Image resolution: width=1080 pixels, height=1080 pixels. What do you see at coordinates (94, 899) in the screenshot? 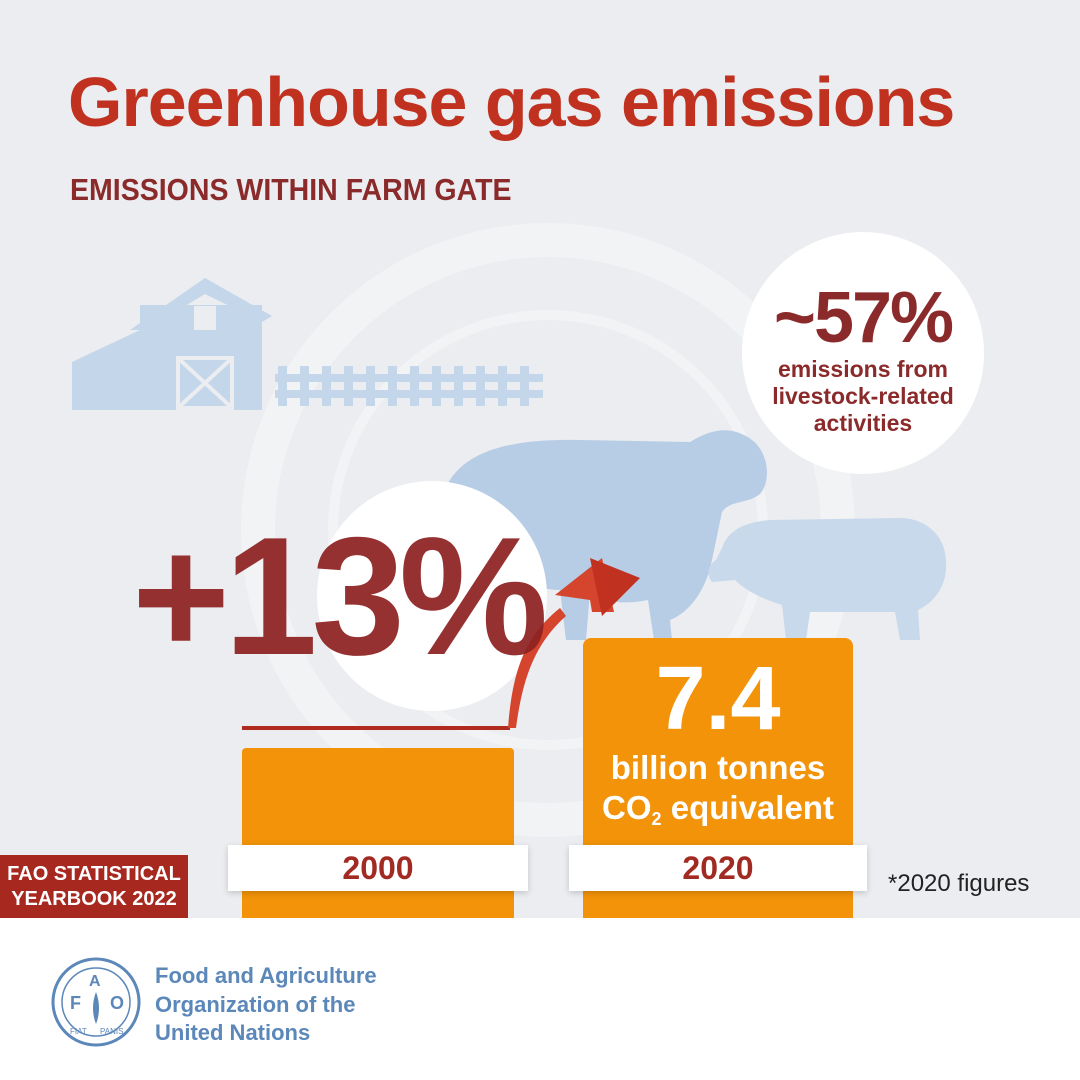
I see `badge-line-2: YEARBOOK 2022` at bounding box center [94, 899].